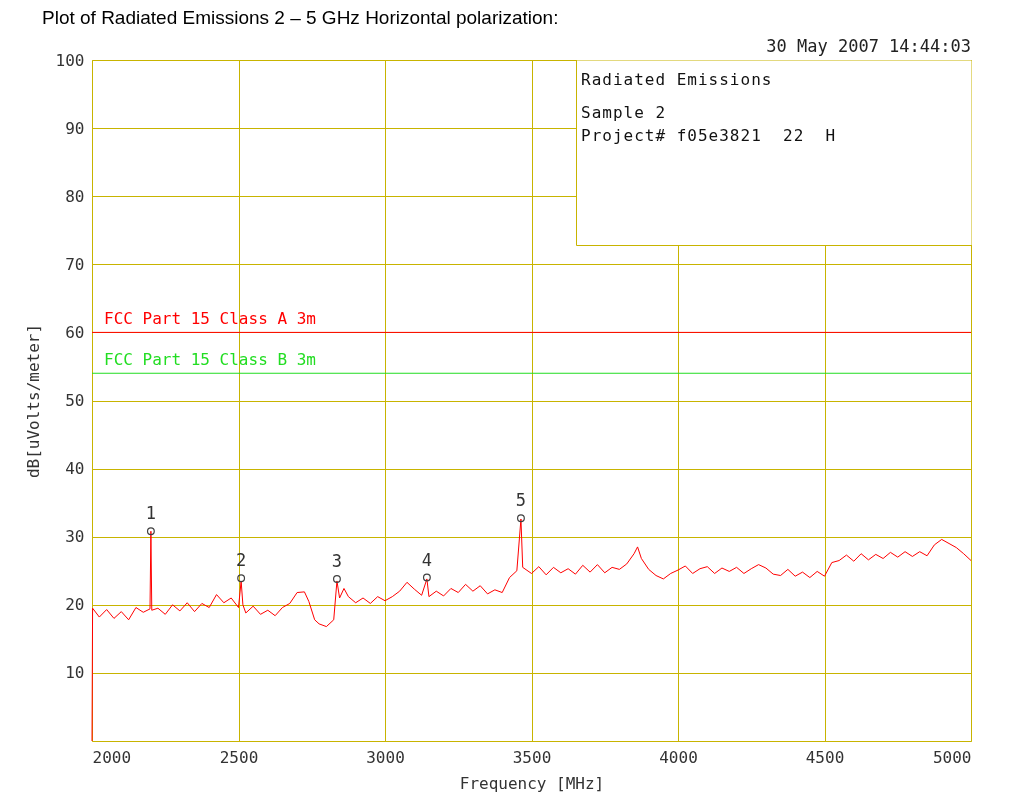 The height and width of the screenshot is (801, 1028). I want to click on y-tick-label: 70, so click(75, 264).